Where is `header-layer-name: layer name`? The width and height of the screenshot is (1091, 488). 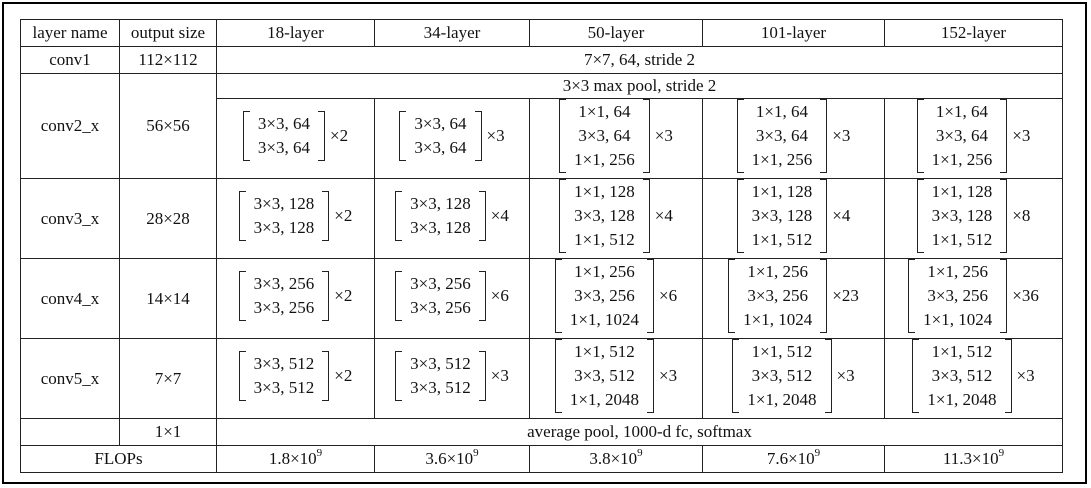 header-layer-name: layer name is located at coordinates (70, 33).